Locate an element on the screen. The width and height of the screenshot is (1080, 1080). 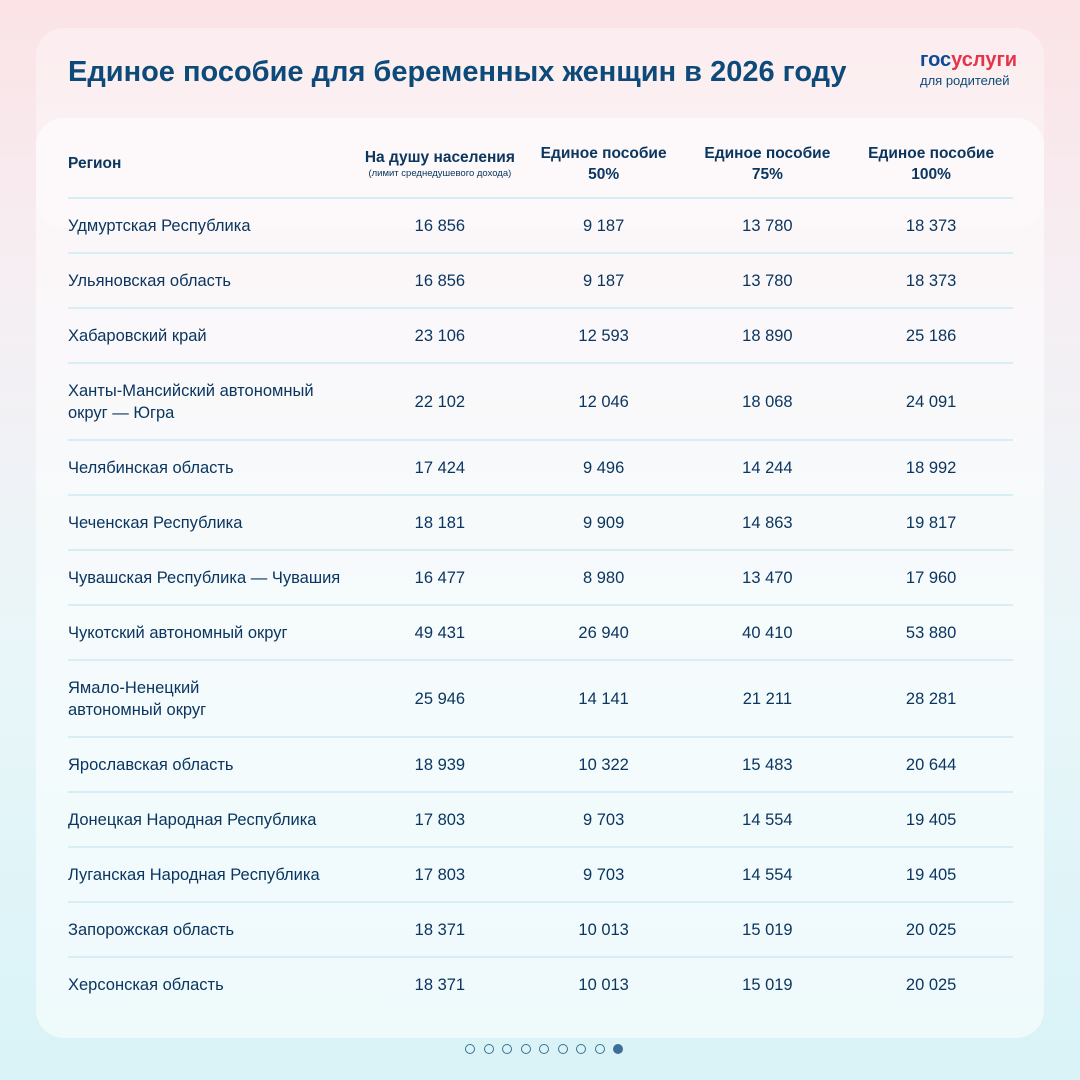
cell-p75: 14 244 is located at coordinates (767, 468).